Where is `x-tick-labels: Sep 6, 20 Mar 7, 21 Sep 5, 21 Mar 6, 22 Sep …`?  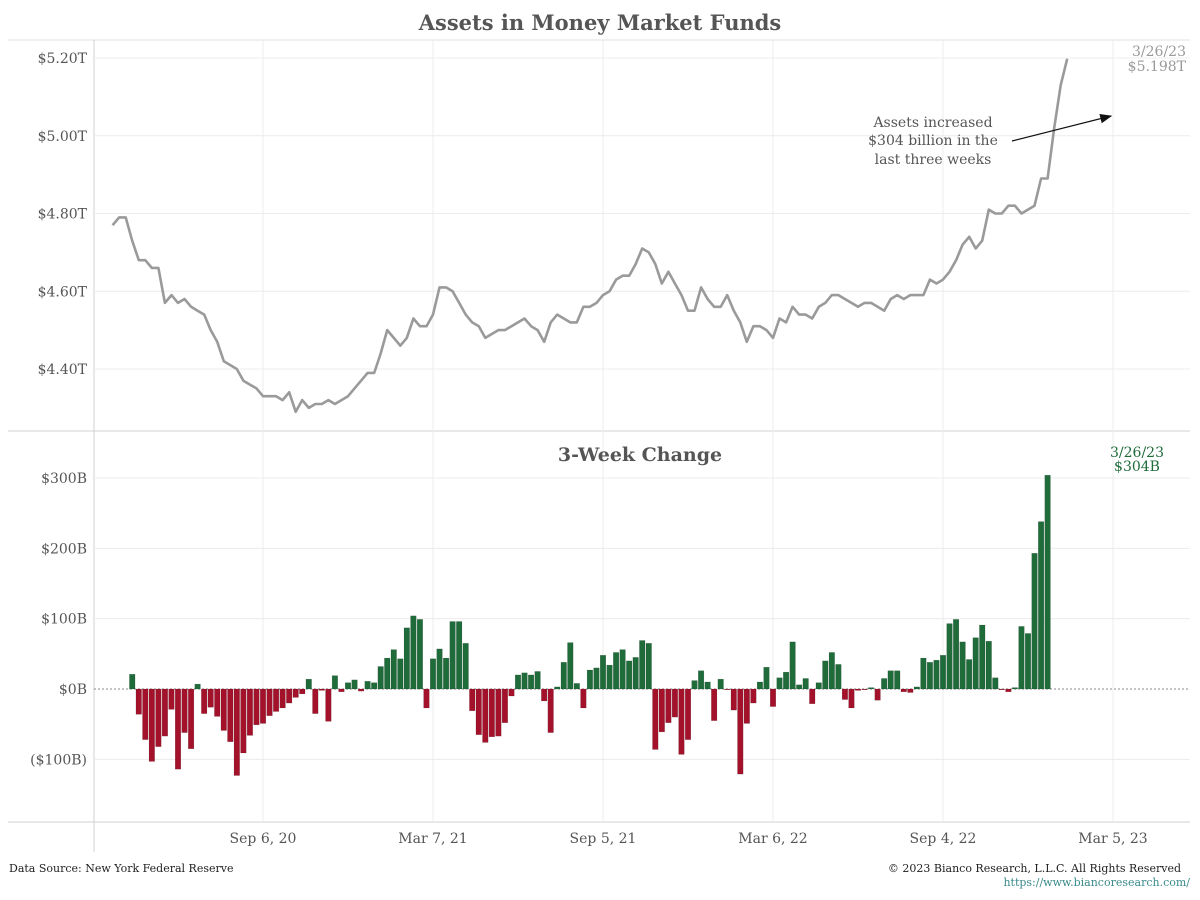
x-tick-labels: Sep 6, 20 Mar 7, 21 Sep 5, 21 Mar 6, 22 Sep … is located at coordinates (689, 839).